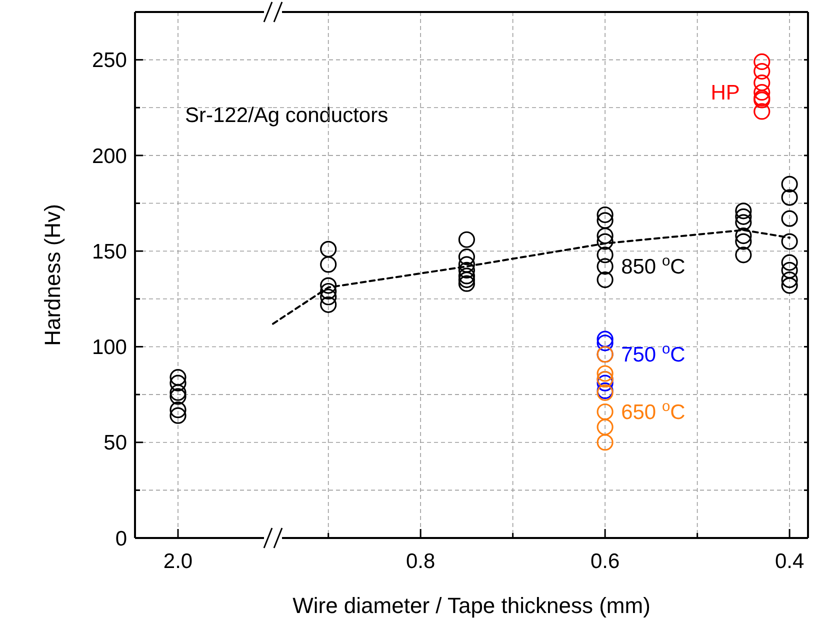  I want to click on series-label: 850 $^{o}$C, so click(653, 266).